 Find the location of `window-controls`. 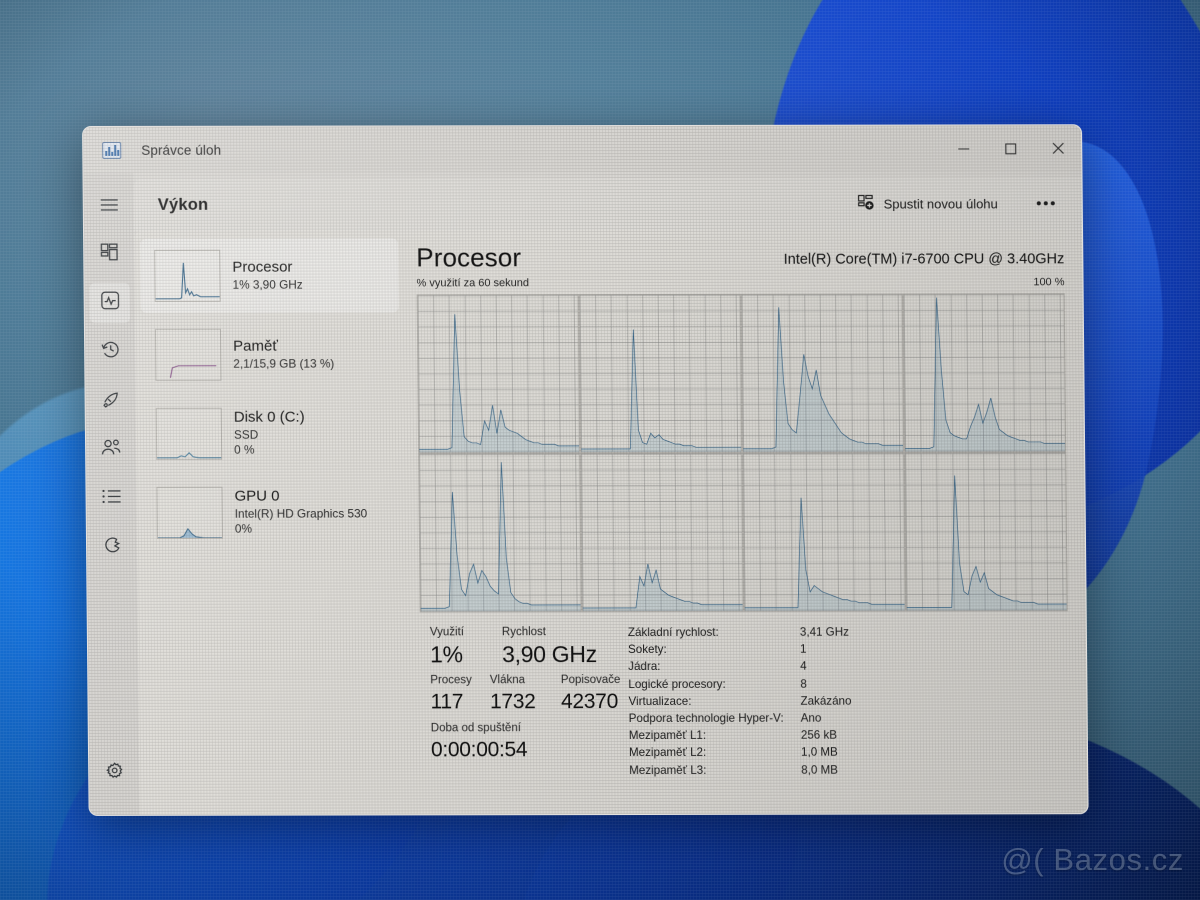

window-controls is located at coordinates (1010, 148).